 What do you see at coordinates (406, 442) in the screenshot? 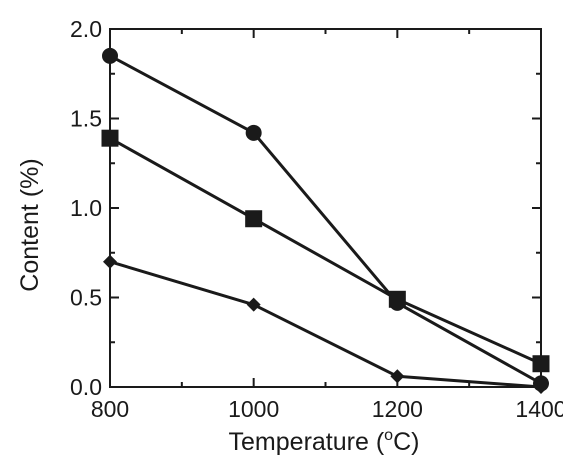
I see `x-axis-label-suffix: C)` at bounding box center [406, 442].